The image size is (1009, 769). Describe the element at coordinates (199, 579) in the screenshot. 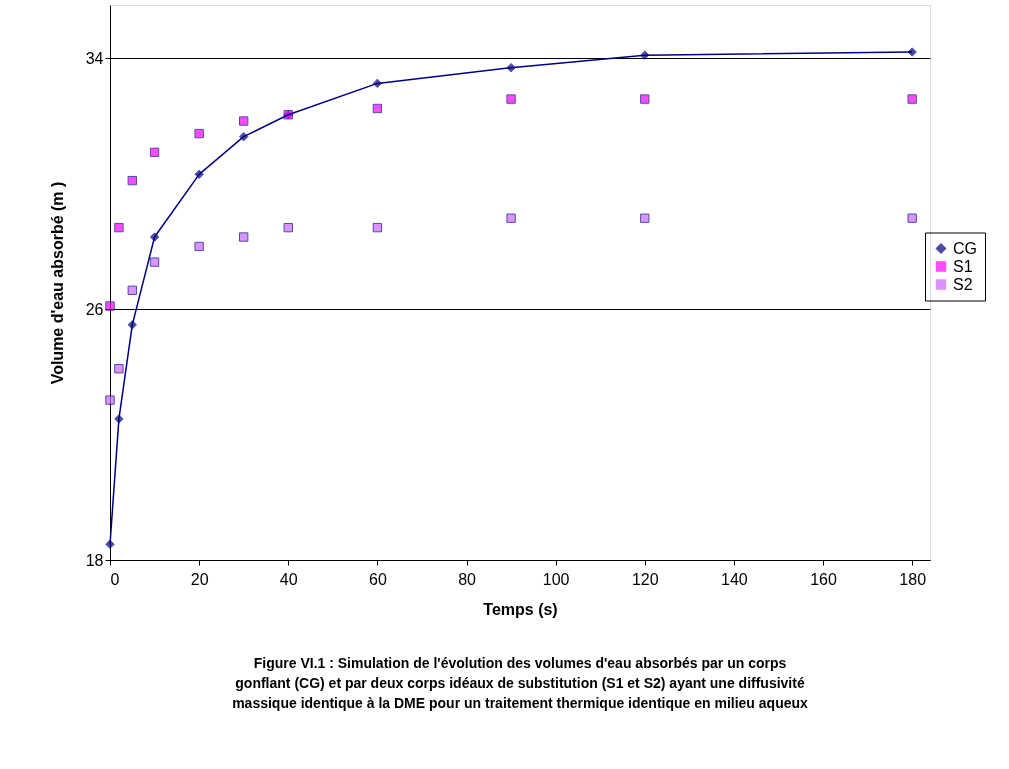

I see `x-tick-label: 20` at that location.